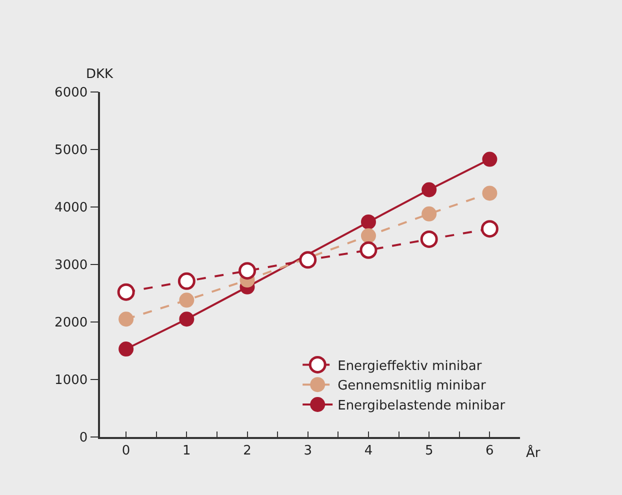 The width and height of the screenshot is (622, 495). What do you see at coordinates (100, 74) in the screenshot?
I see `y-axis-title: DKK` at bounding box center [100, 74].